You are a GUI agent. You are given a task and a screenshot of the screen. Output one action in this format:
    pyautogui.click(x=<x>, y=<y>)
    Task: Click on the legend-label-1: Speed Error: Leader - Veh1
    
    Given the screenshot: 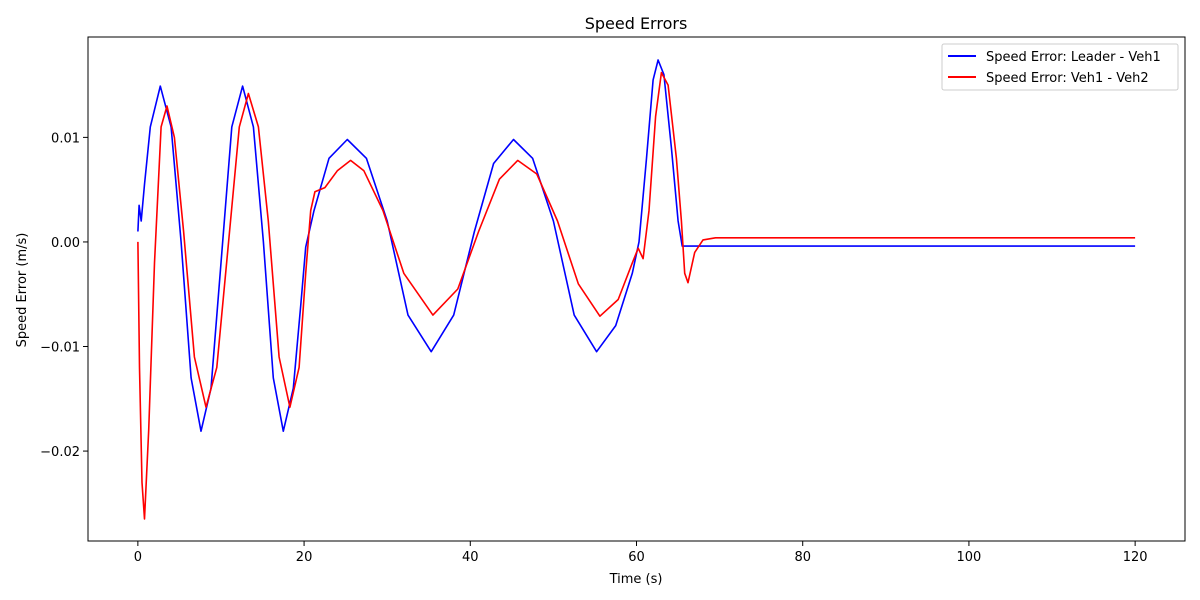 What is the action you would take?
    pyautogui.click(x=1073, y=57)
    